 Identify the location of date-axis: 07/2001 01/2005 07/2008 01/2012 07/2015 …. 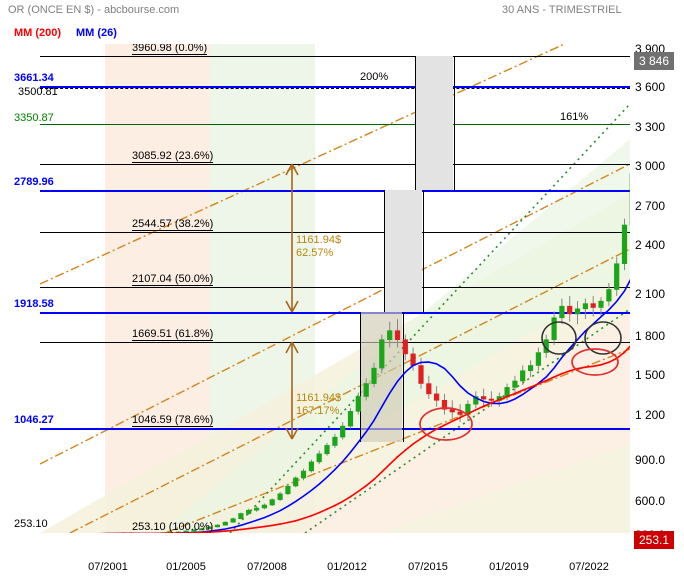
(342, 569).